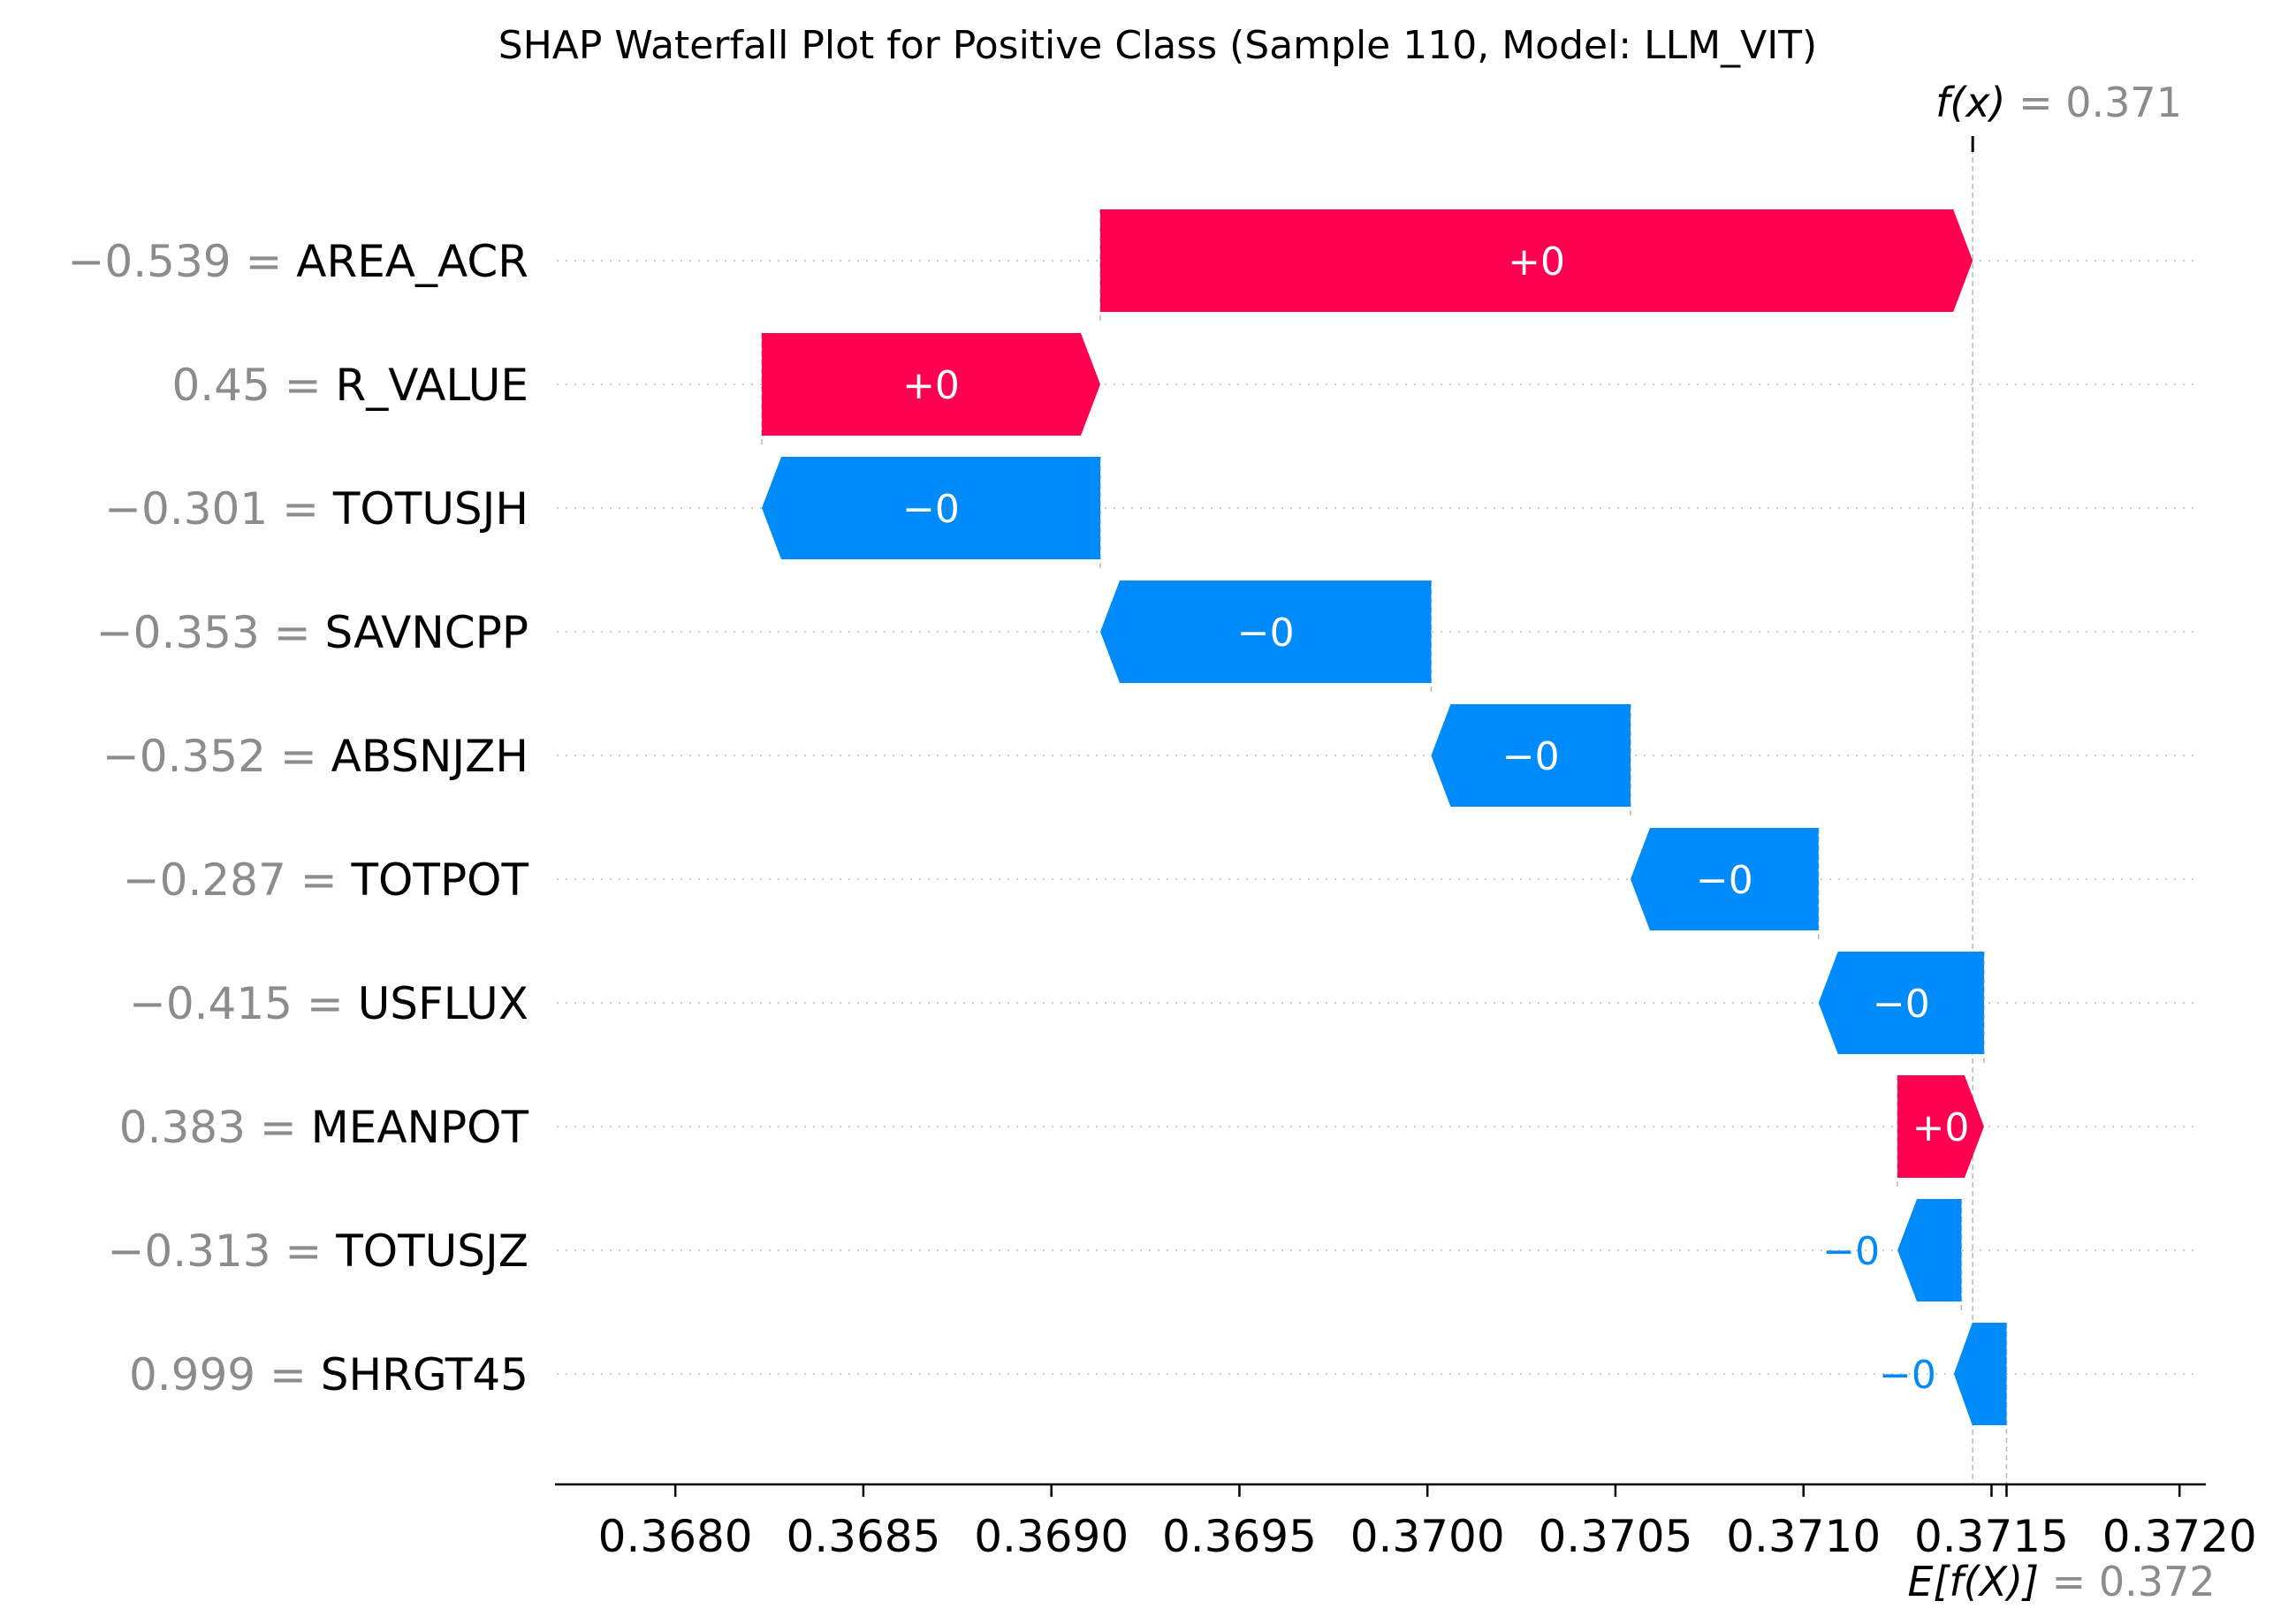 Image resolution: width=2296 pixels, height=1624 pixels. Describe the element at coordinates (2158, 1581) in the screenshot. I see `efx-value: 0.372` at that location.